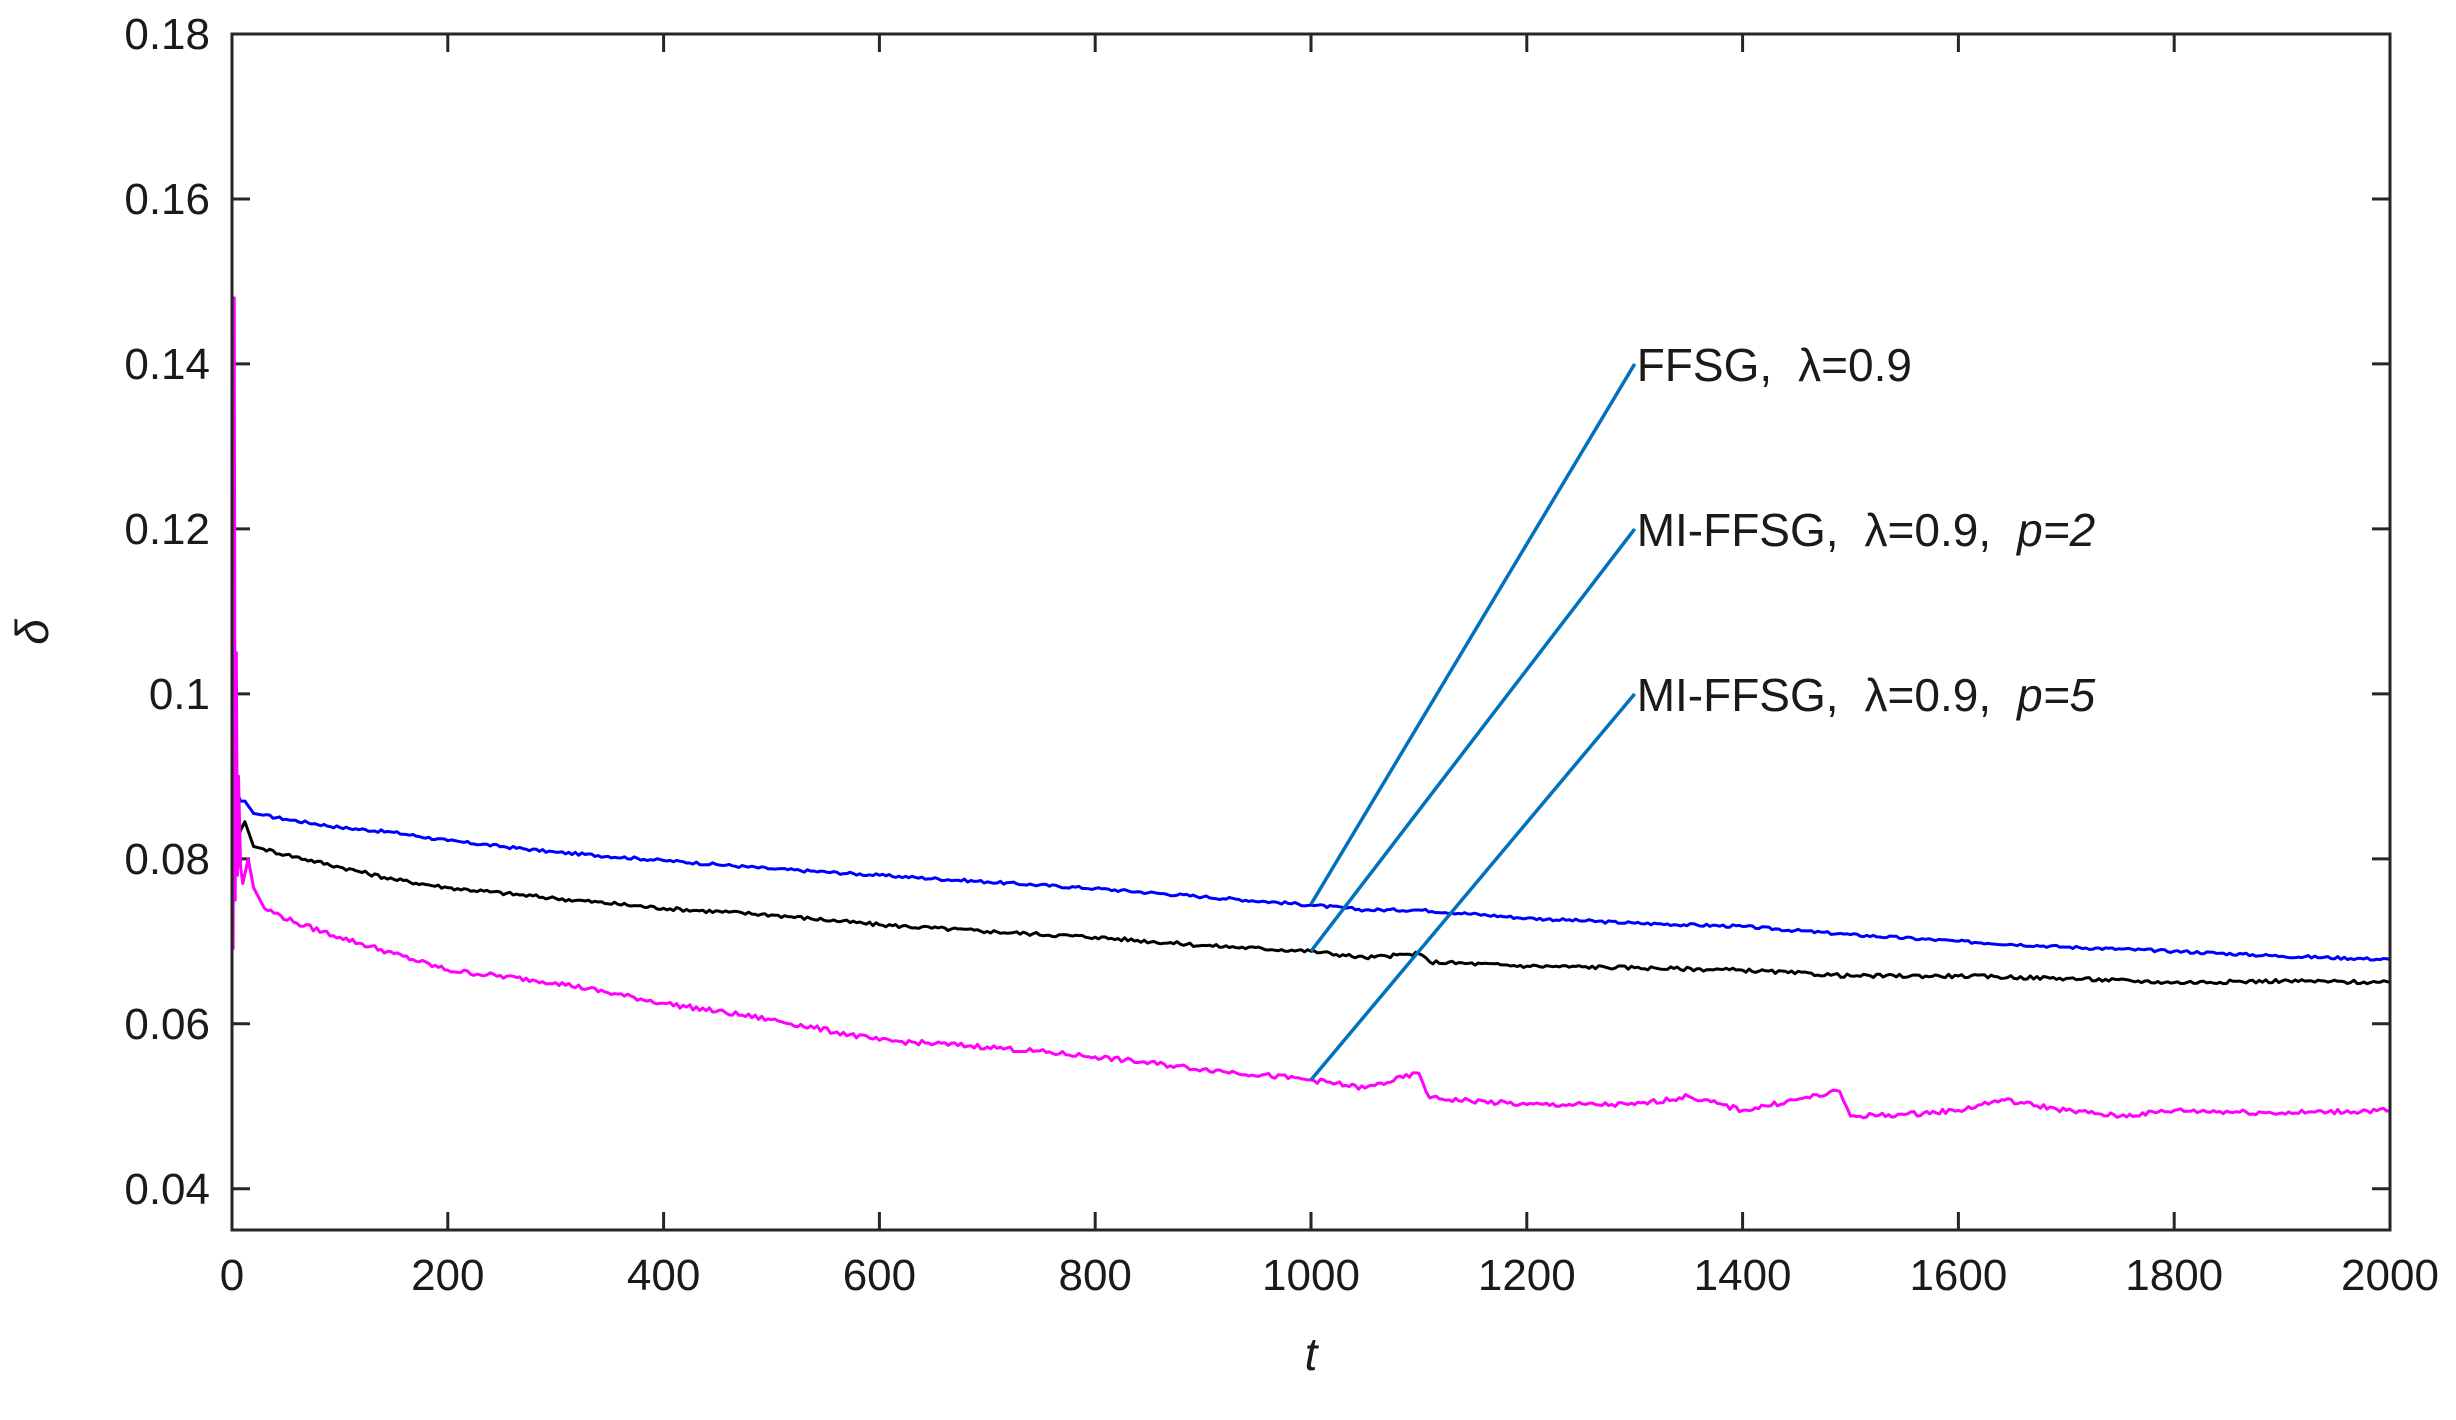 The image size is (2456, 1420). Describe the element at coordinates (2055, 695) in the screenshot. I see `annotation-p: p=5` at that location.